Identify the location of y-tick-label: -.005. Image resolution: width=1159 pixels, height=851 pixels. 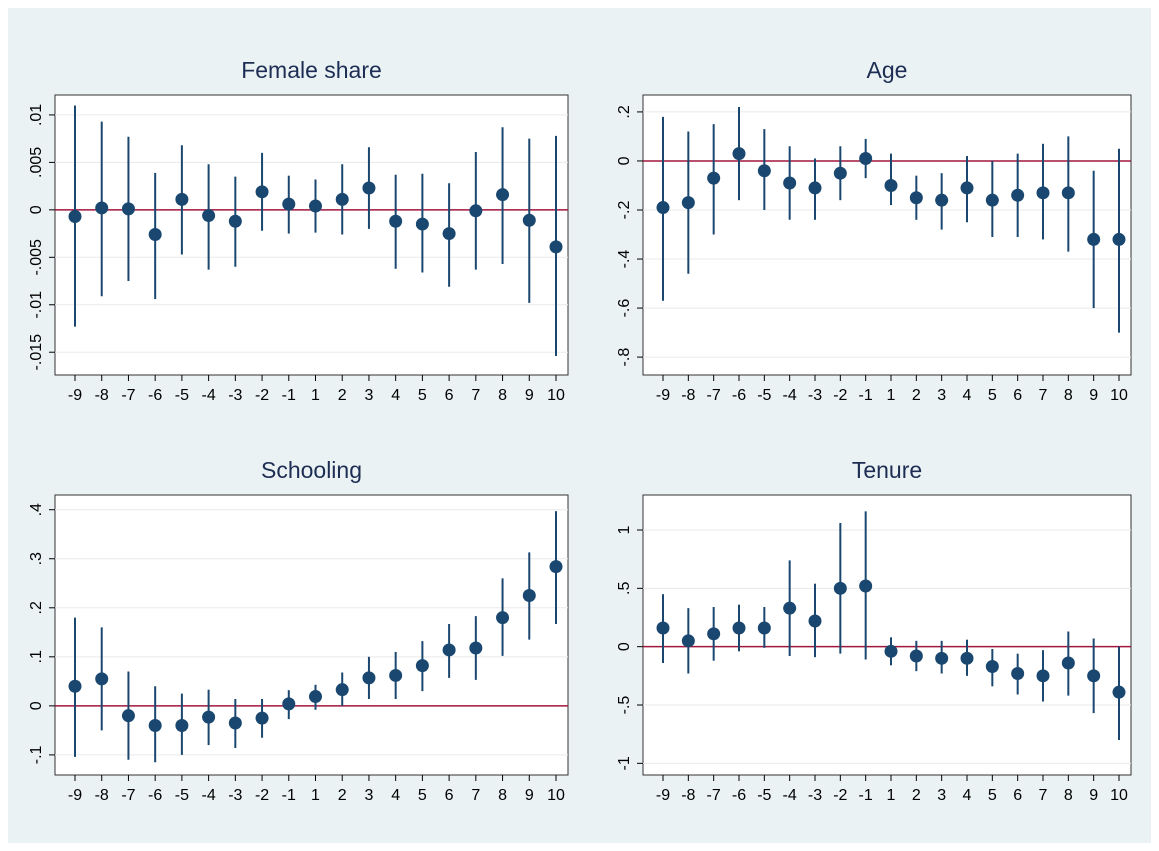
(36, 257).